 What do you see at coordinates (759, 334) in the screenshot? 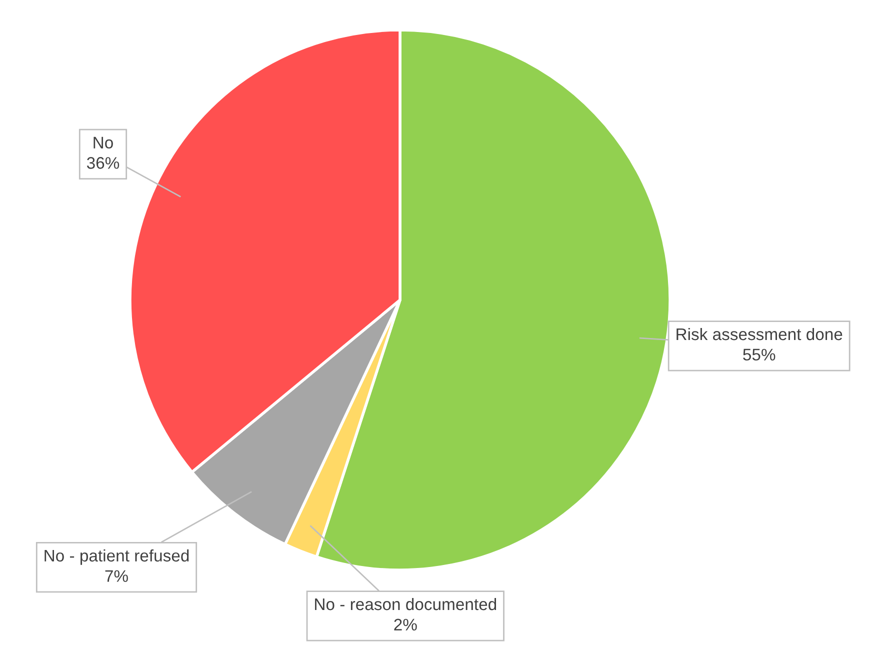
I see `slice-label: Risk assessment done` at bounding box center [759, 334].